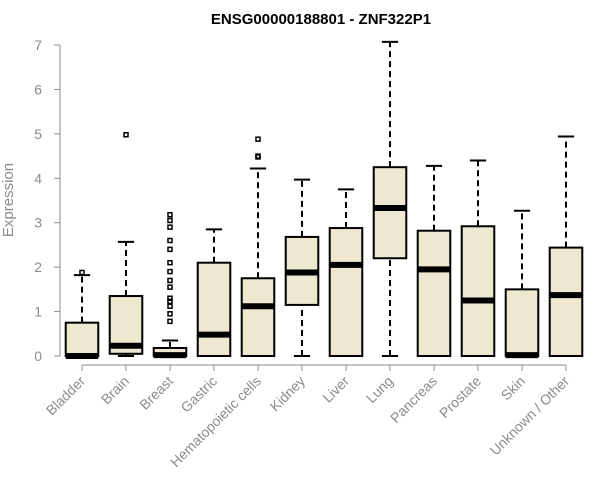 This screenshot has width=600, height=500. I want to click on y-axis: 0 1 2 3 4 5 6 7, so click(47, 200).